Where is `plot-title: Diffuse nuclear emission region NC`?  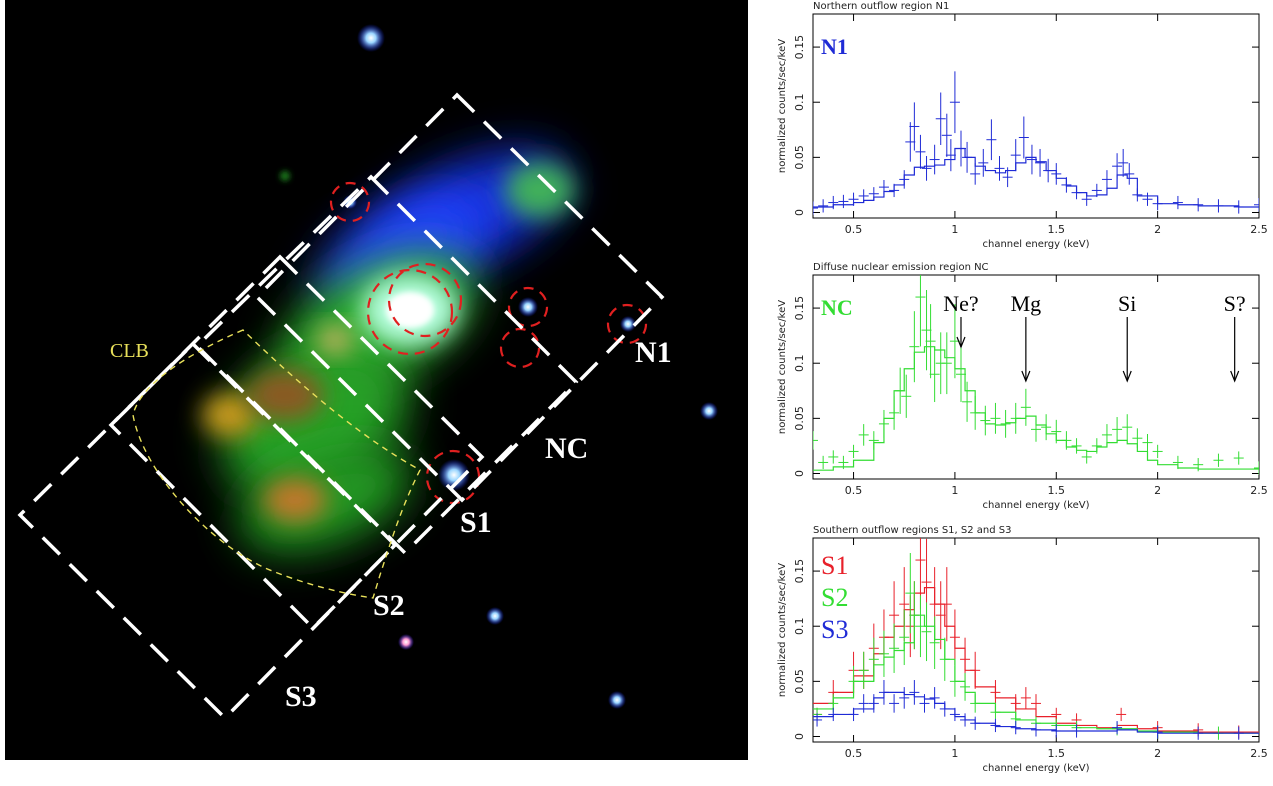
plot-title: Diffuse nuclear emission region NC is located at coordinates (901, 267).